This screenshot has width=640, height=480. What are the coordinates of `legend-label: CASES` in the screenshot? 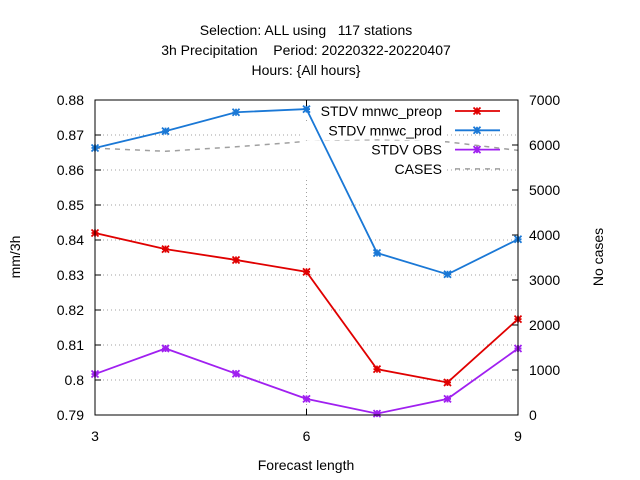 It's located at (418, 169).